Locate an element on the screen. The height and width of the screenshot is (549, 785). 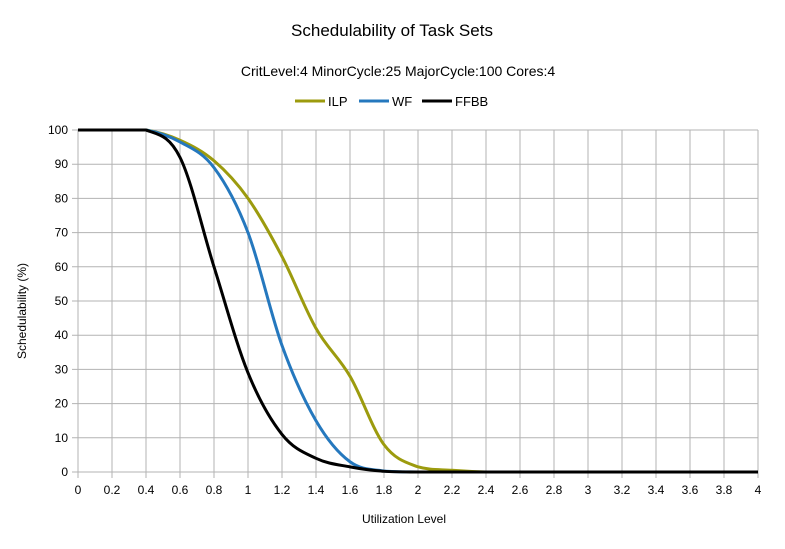
x-tick-label: 4 is located at coordinates (758, 490).